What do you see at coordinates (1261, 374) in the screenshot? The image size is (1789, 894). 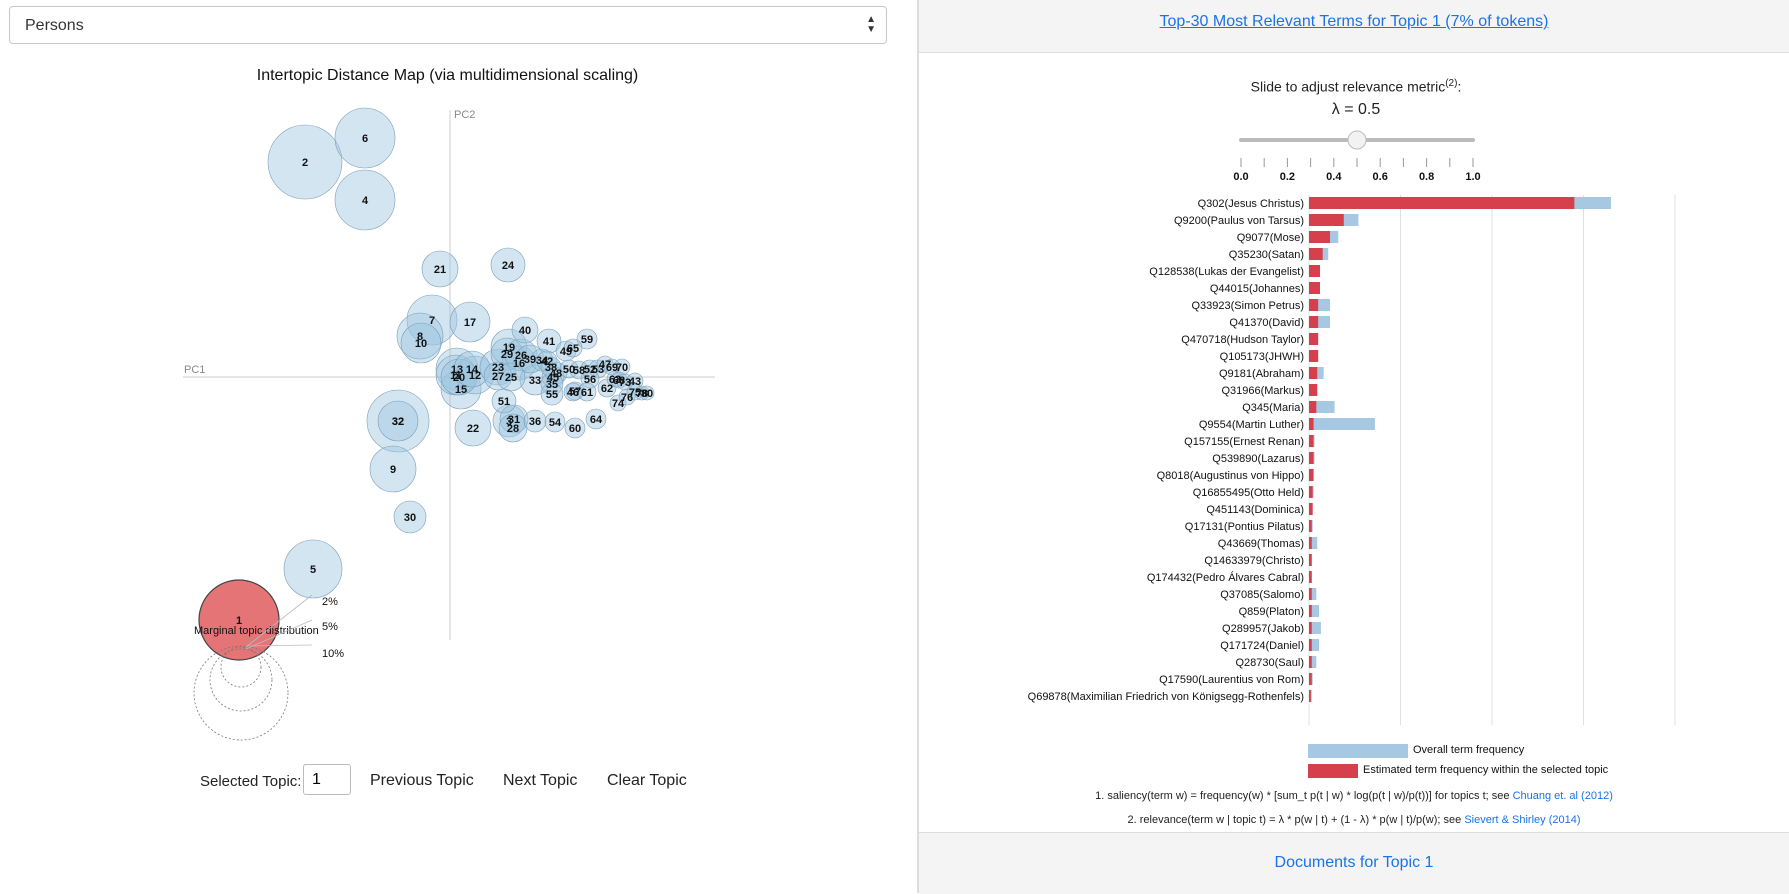 I see `term-label: Q9181(Abraham)` at bounding box center [1261, 374].